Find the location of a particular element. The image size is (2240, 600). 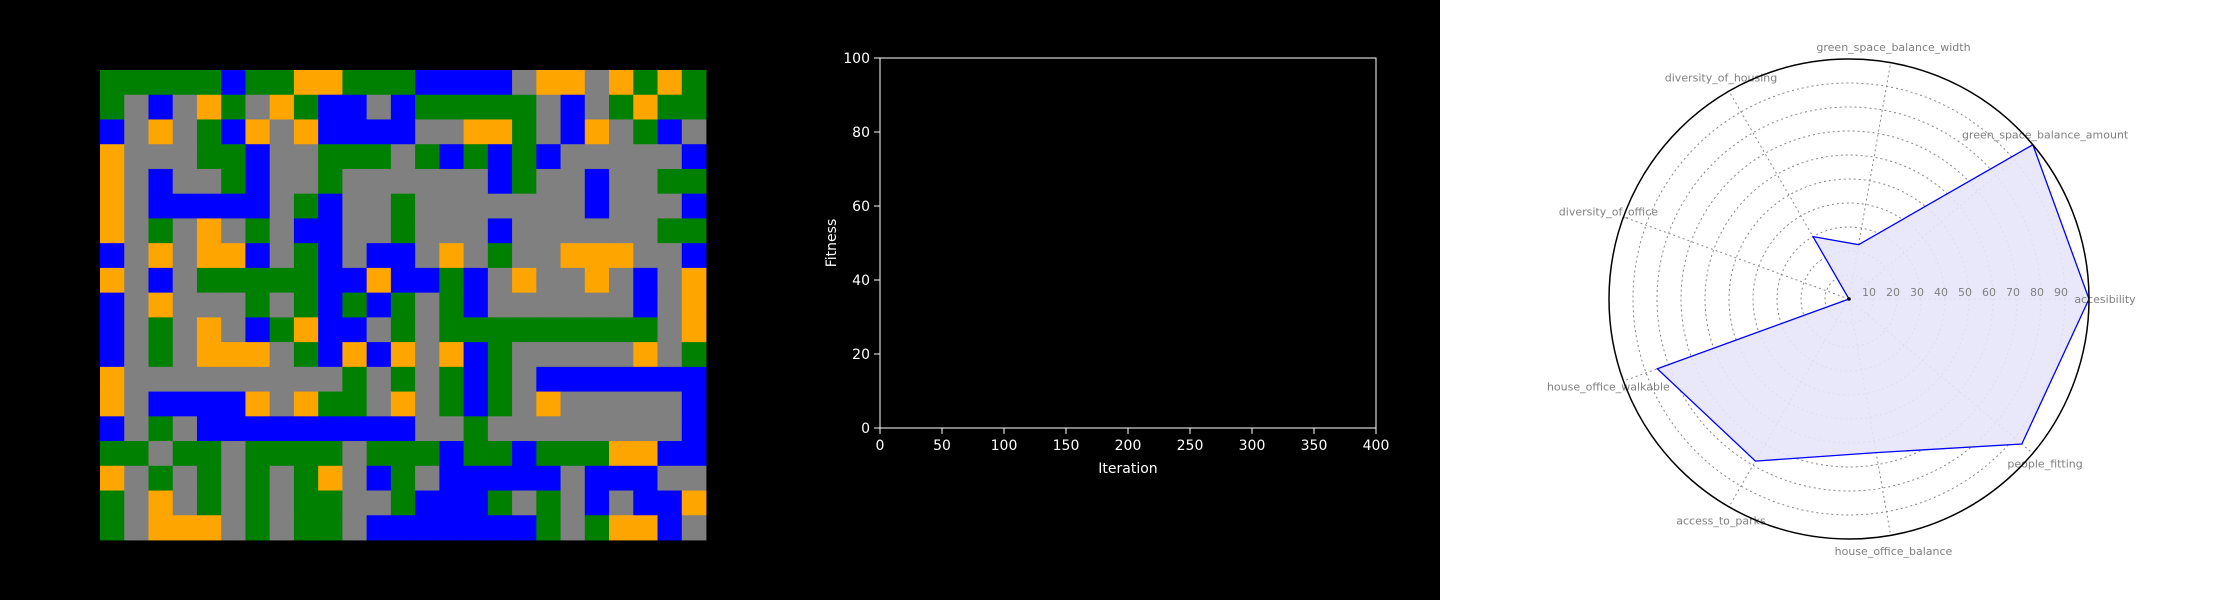

radar-category-label: house_office_walkable is located at coordinates (1608, 387).